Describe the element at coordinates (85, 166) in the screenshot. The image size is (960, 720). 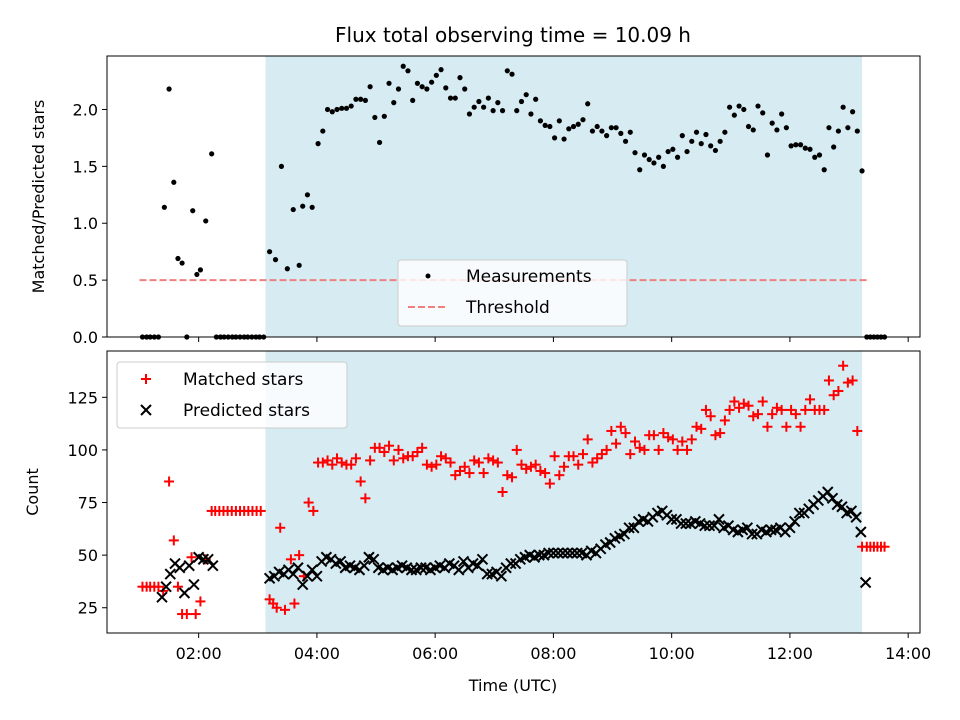
I see `y-tick-label: 1.5` at that location.